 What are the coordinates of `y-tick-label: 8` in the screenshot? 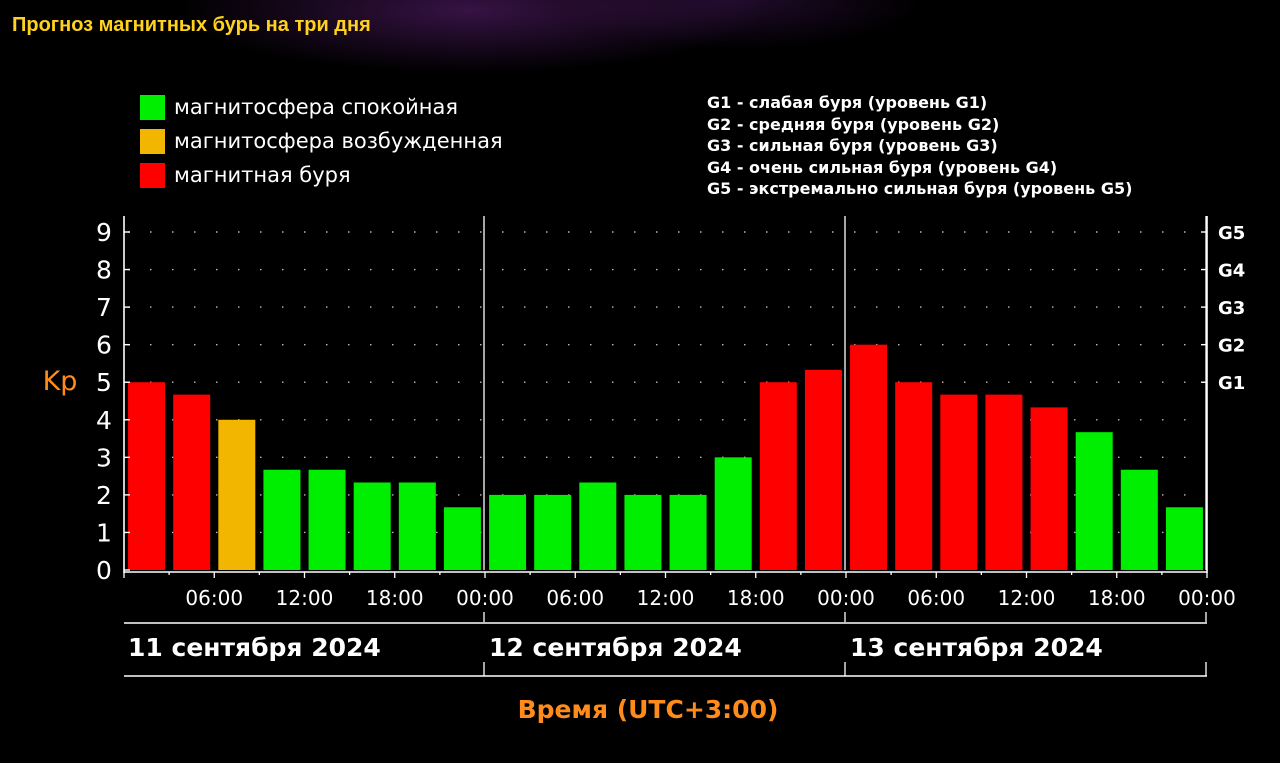 It's located at (104, 270).